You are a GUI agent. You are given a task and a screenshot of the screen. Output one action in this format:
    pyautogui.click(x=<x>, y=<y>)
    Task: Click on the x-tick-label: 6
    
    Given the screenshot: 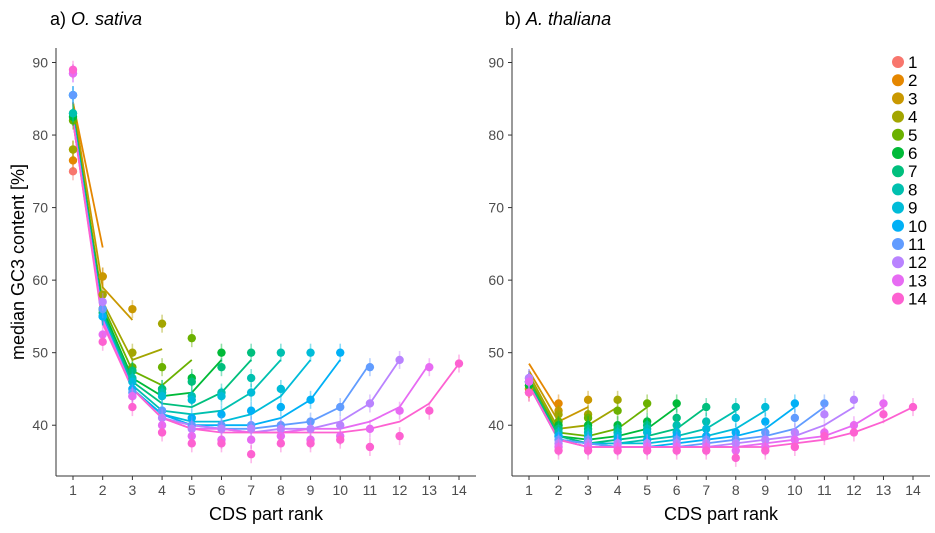 What is the action you would take?
    pyautogui.click(x=222, y=490)
    